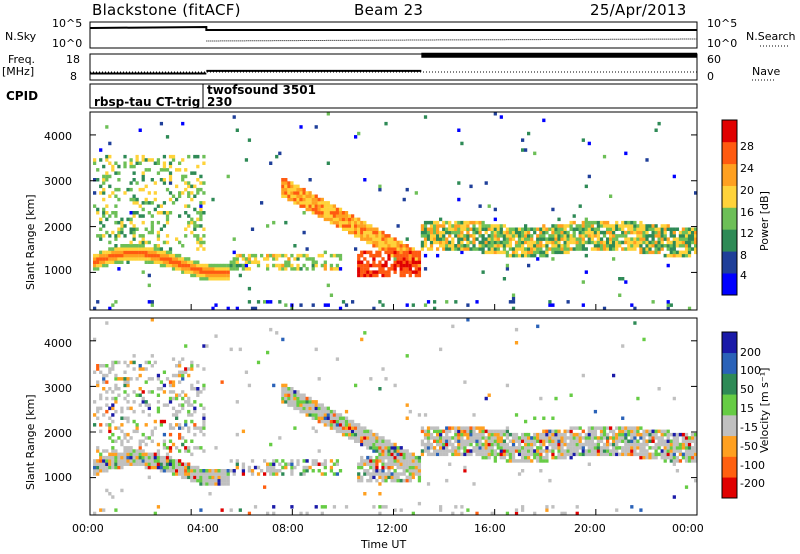 The height and width of the screenshot is (554, 800). I want to click on power-ytick: 1000, so click(58, 270).